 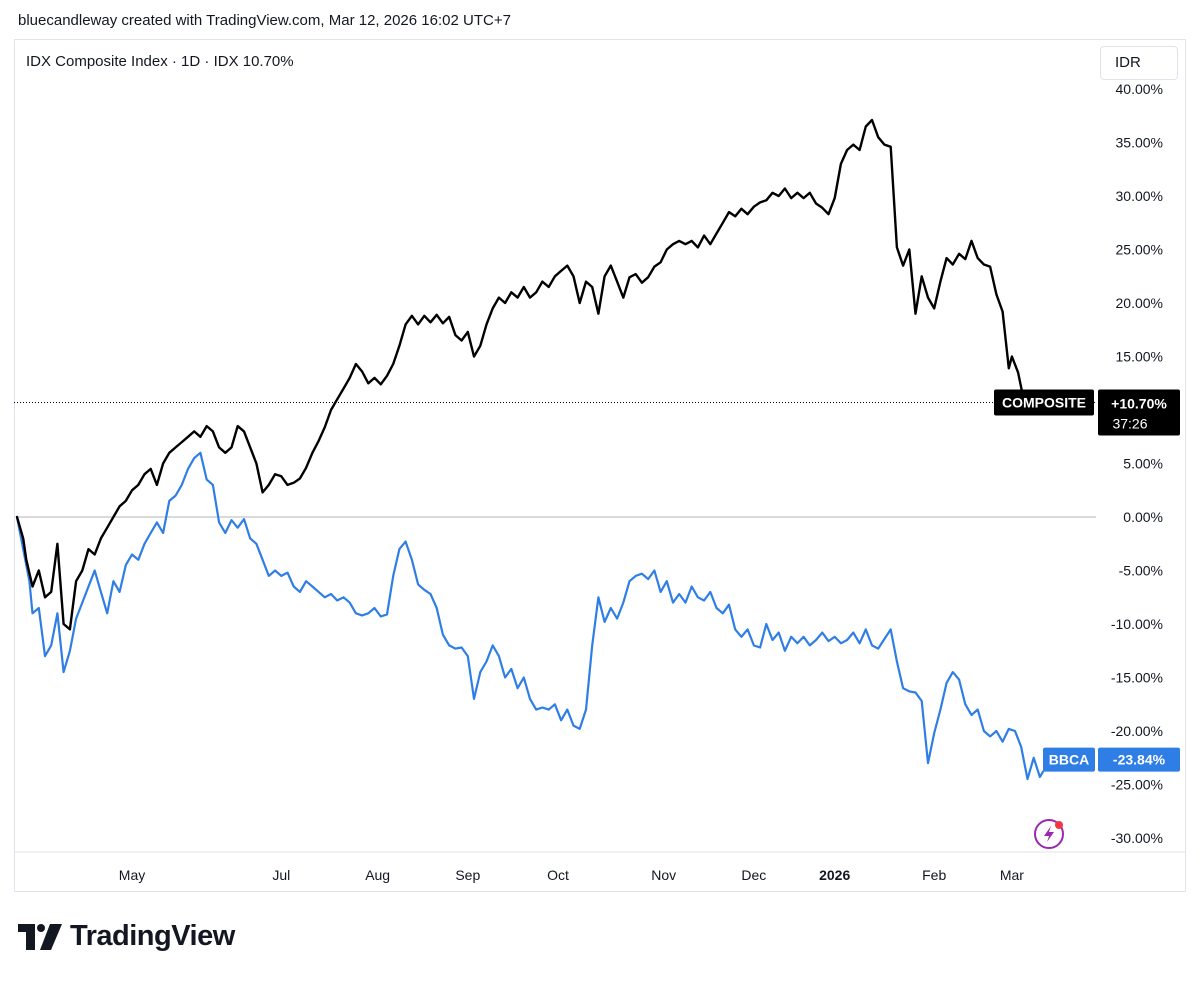 I want to click on y-tick-label: -20.00%, so click(x=1137, y=731).